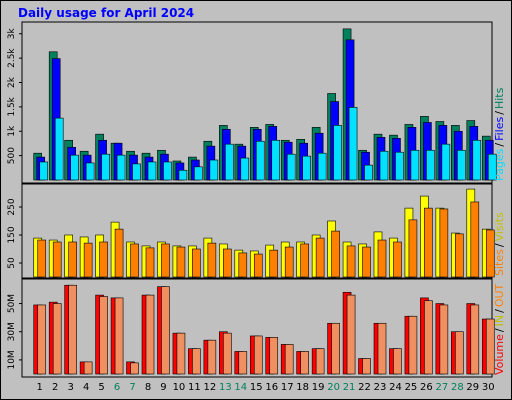  I want to click on x-tick-label: 13, so click(225, 387).